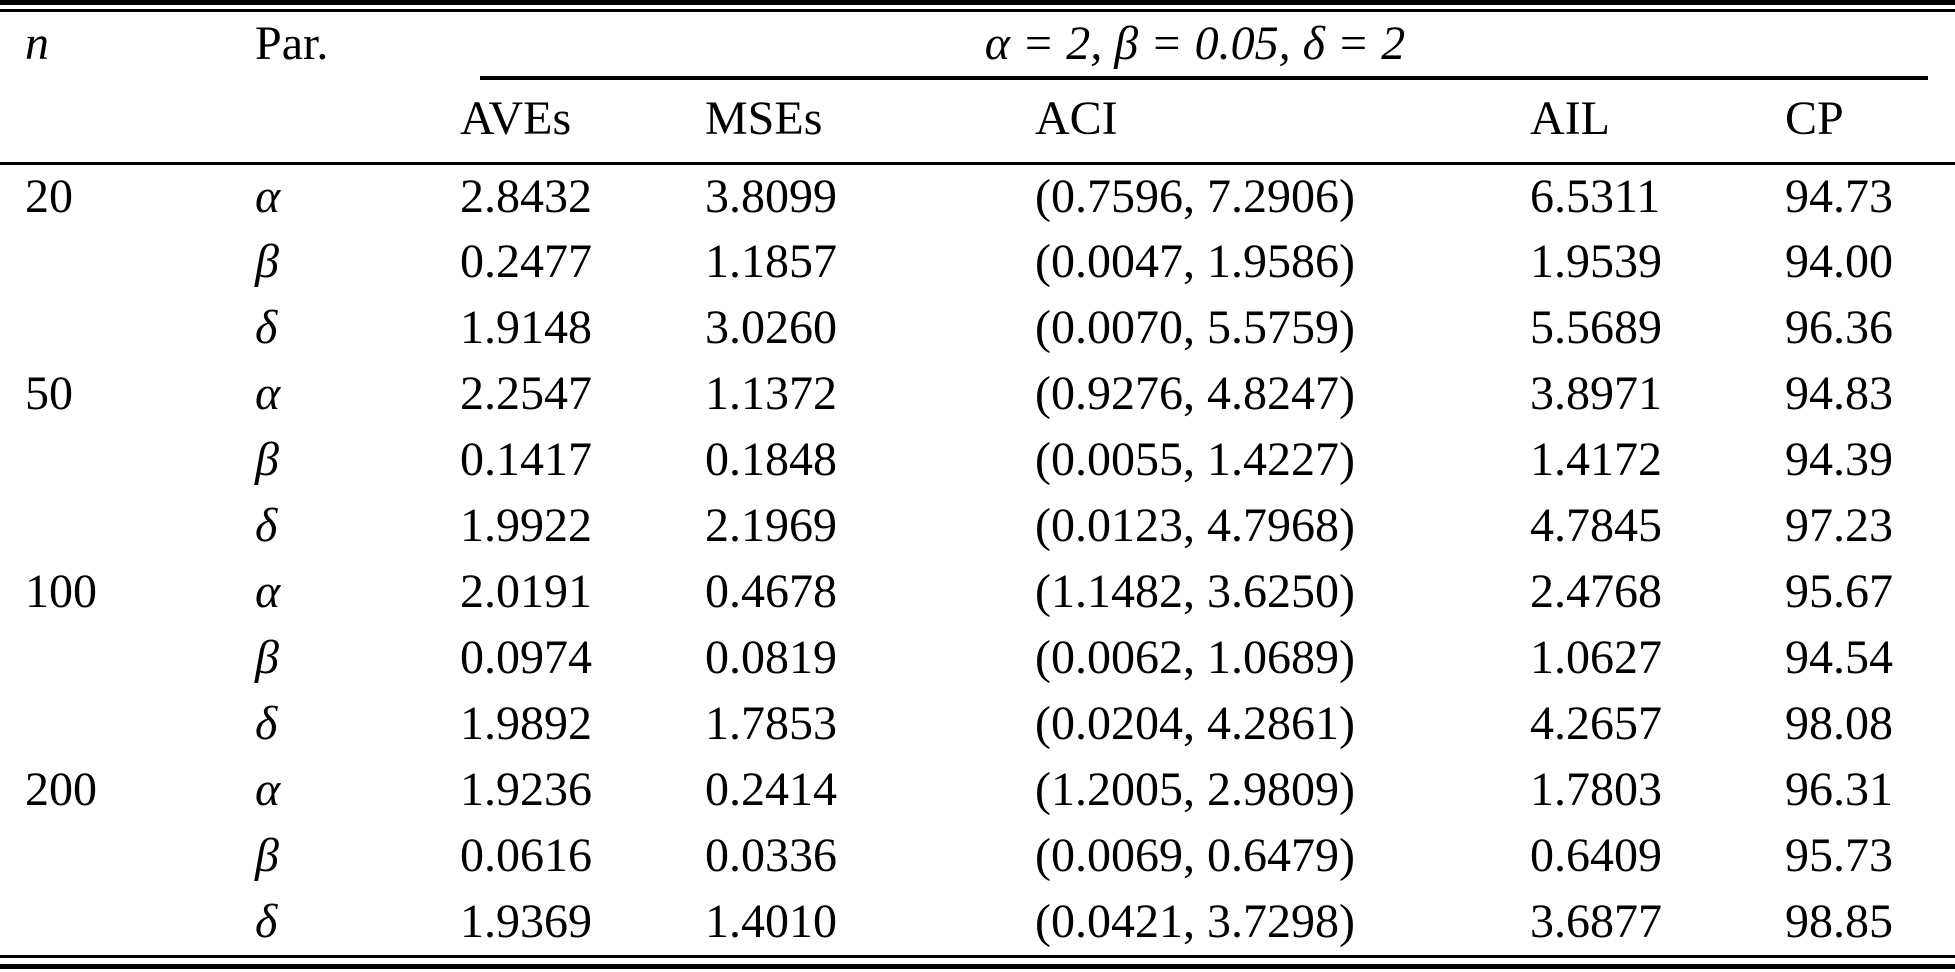 This screenshot has height=972, width=1955. Describe the element at coordinates (1596, 591) in the screenshot. I see `cell-ail: 2.4768` at that location.